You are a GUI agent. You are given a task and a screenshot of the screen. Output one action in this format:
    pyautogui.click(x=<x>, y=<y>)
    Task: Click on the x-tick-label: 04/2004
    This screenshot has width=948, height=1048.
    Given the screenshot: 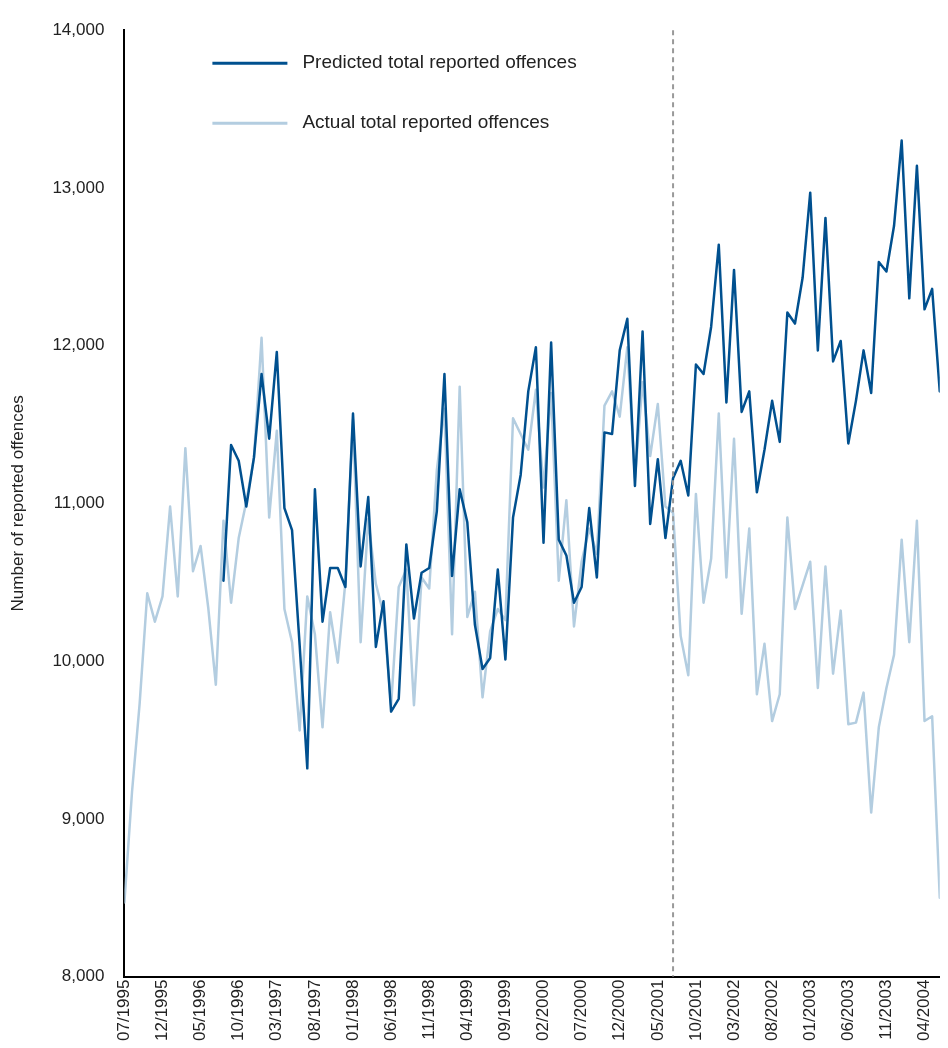 What is the action you would take?
    pyautogui.click(x=924, y=1010)
    